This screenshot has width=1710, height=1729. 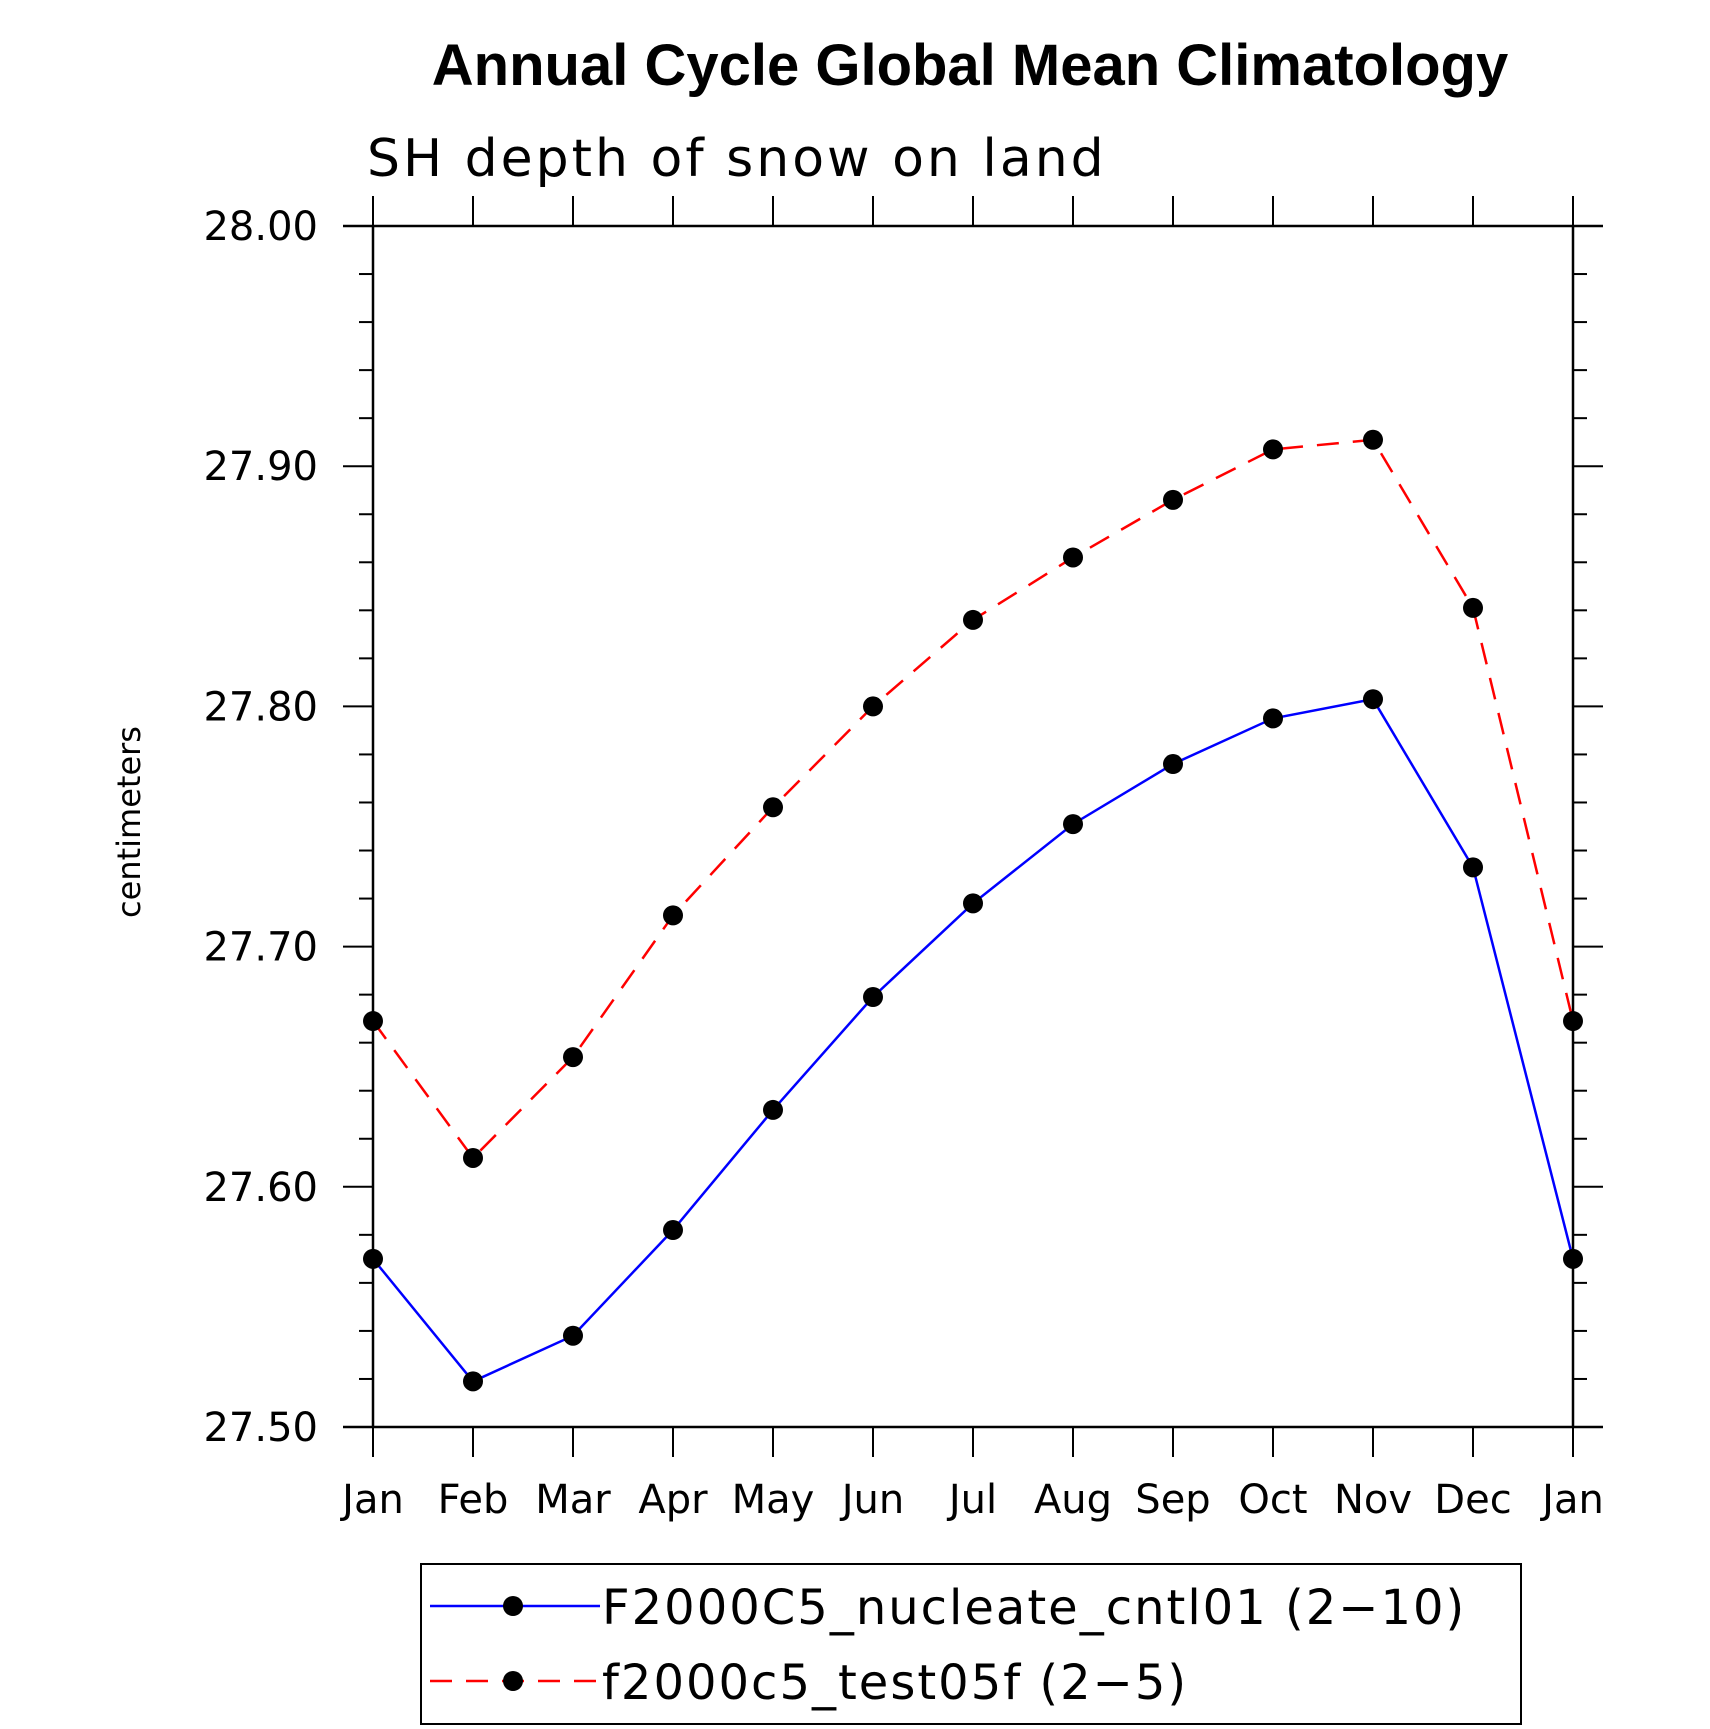 I want to click on x-tick-label: Nov, so click(x=1373, y=1500).